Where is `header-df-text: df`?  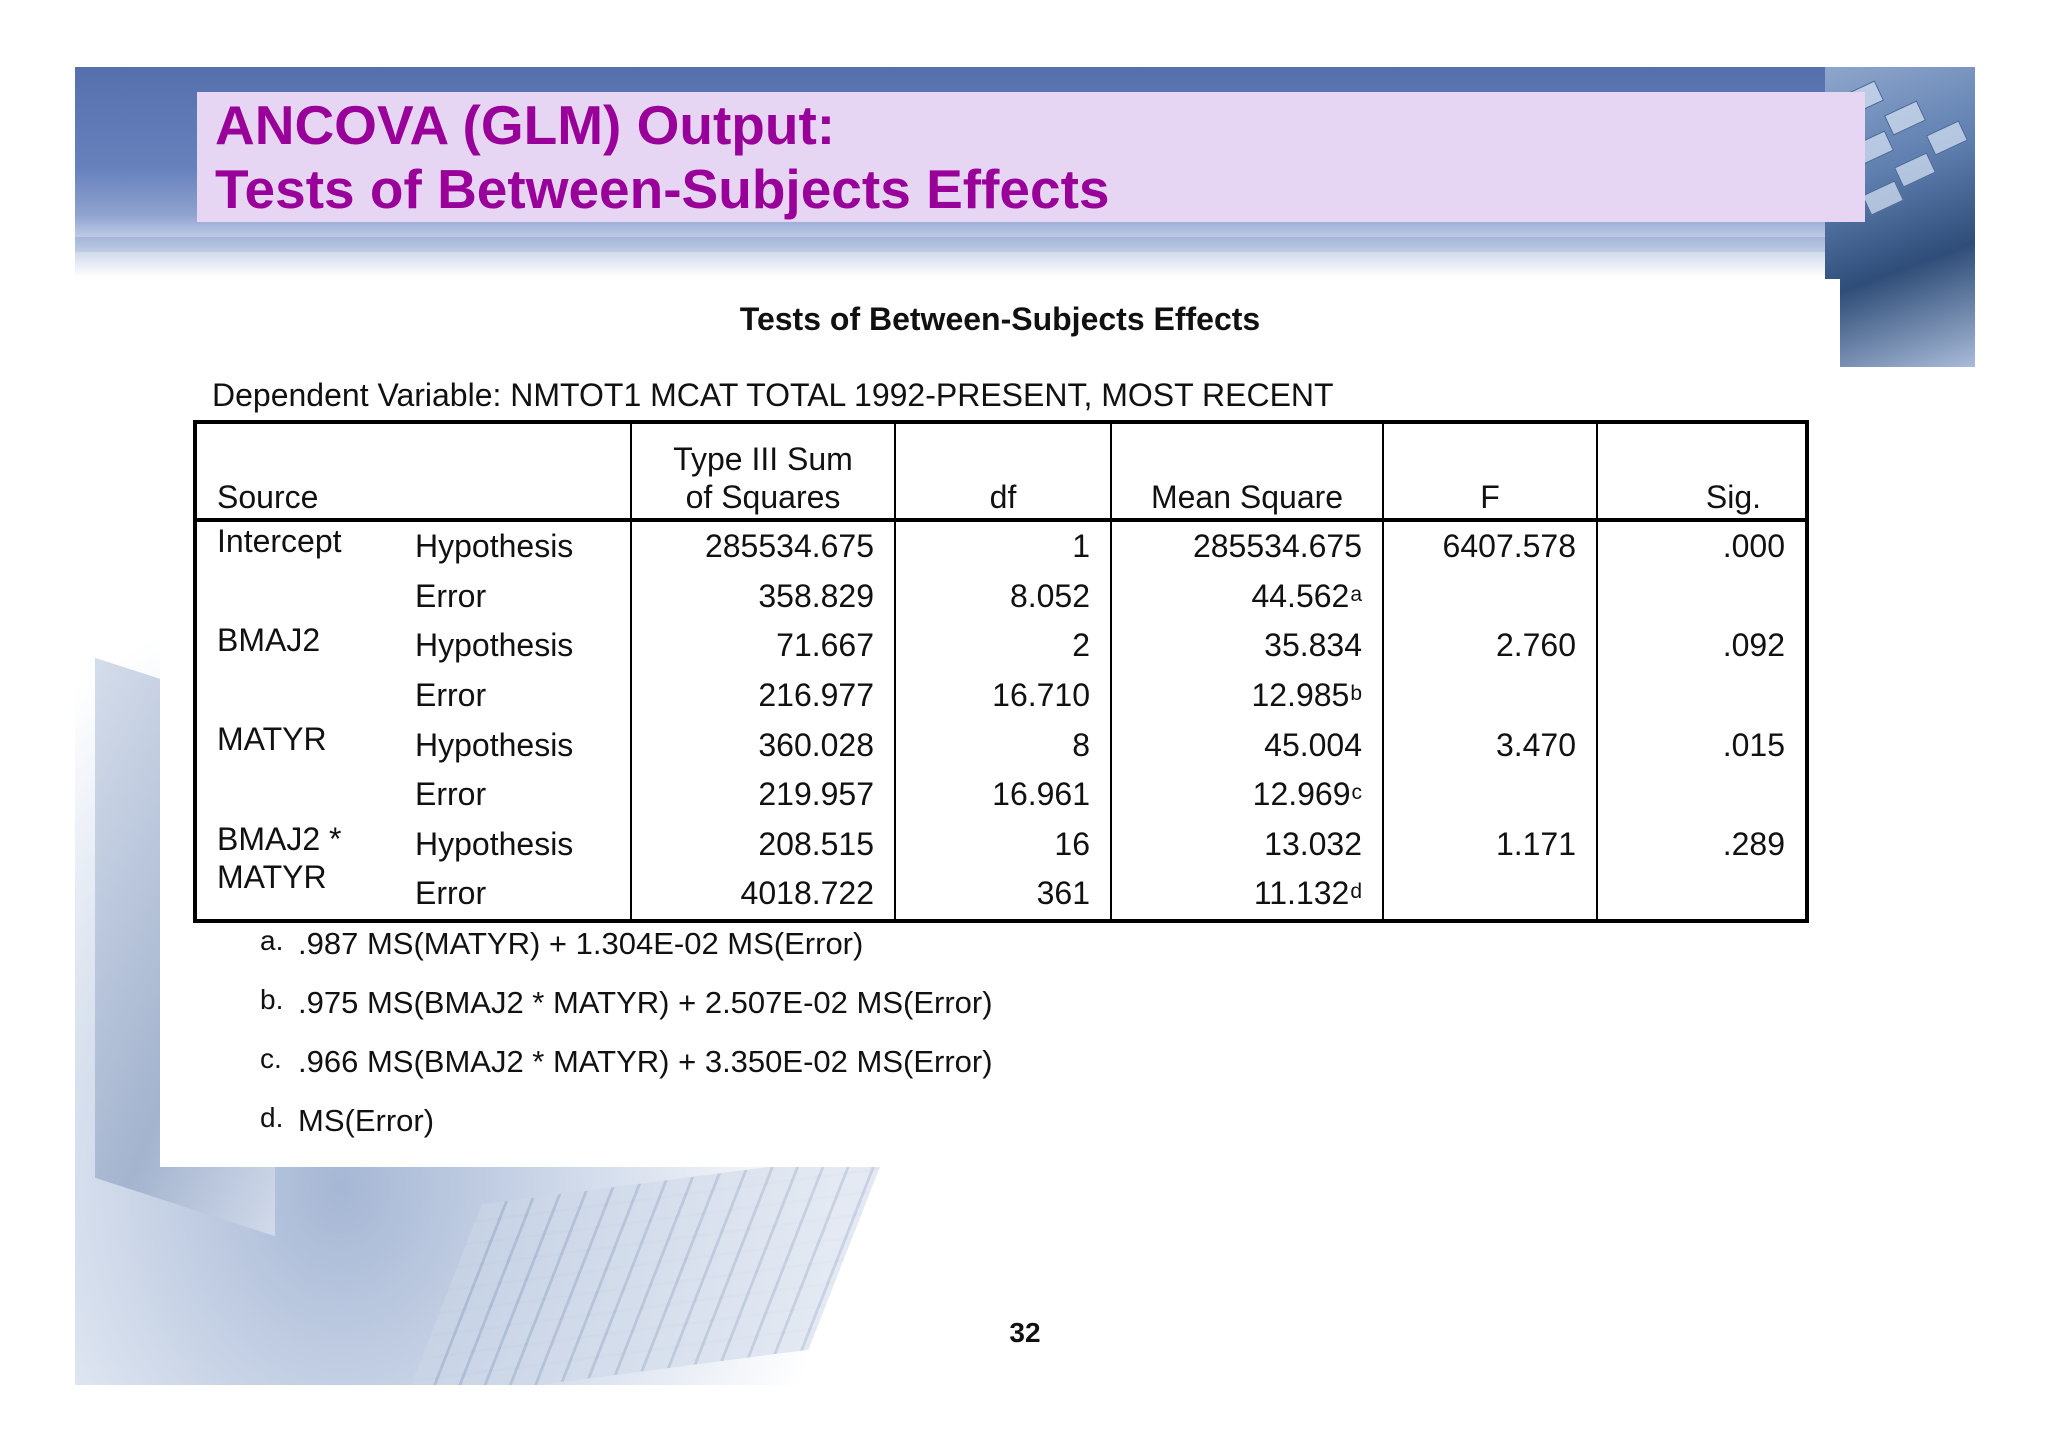
header-df-text: df is located at coordinates (1003, 497).